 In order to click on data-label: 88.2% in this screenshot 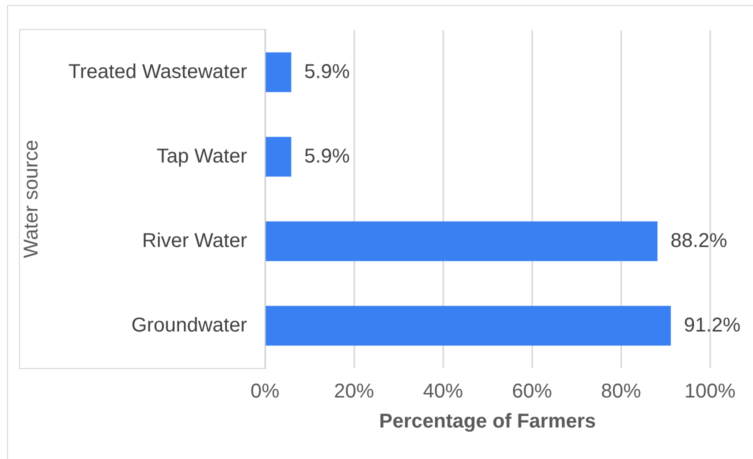, I will do `click(699, 241)`.